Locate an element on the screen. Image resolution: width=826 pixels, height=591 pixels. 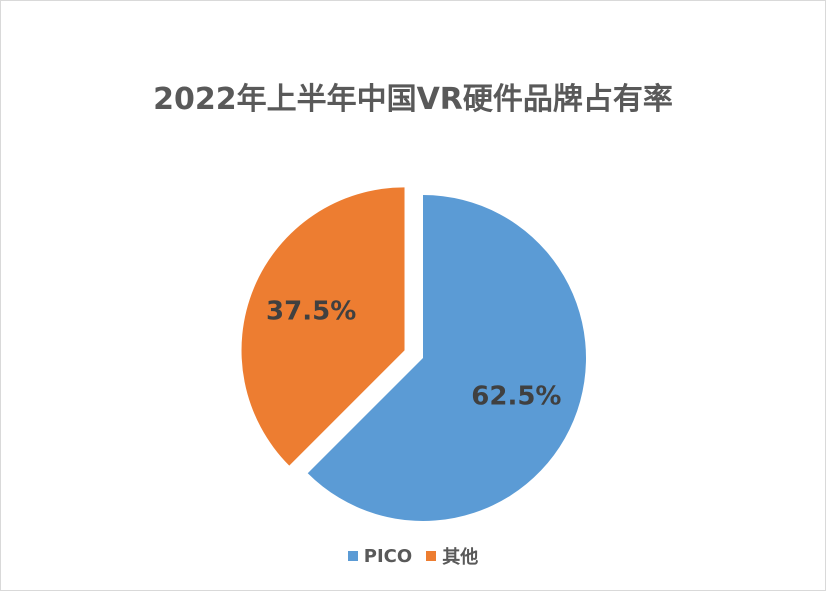
legend-item-other: 其他 is located at coordinates (452, 556).